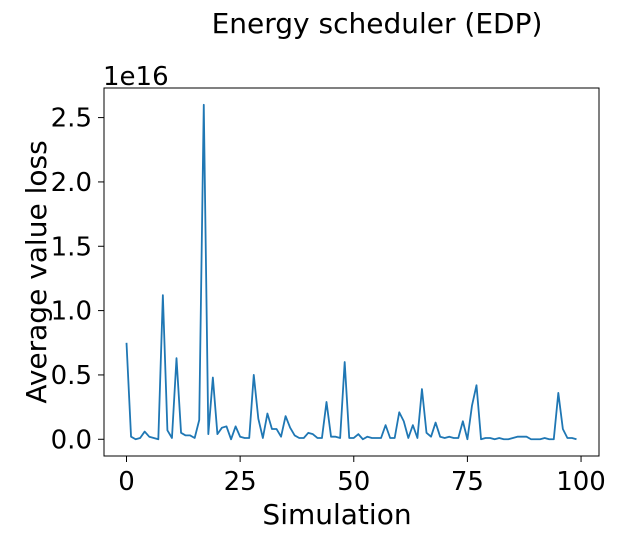 The image size is (619, 540). What do you see at coordinates (77, 279) in the screenshot?
I see `y-axis-ticks: 0.0 0.5 1.0 1.5 2.0 2.5` at bounding box center [77, 279].